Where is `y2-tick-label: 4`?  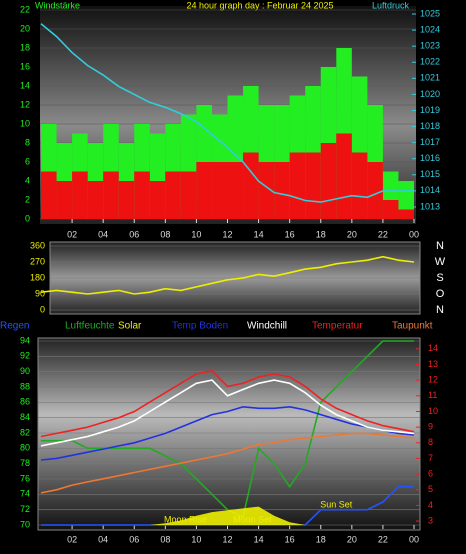
y2-tick-label: 4 is located at coordinates (430, 505).